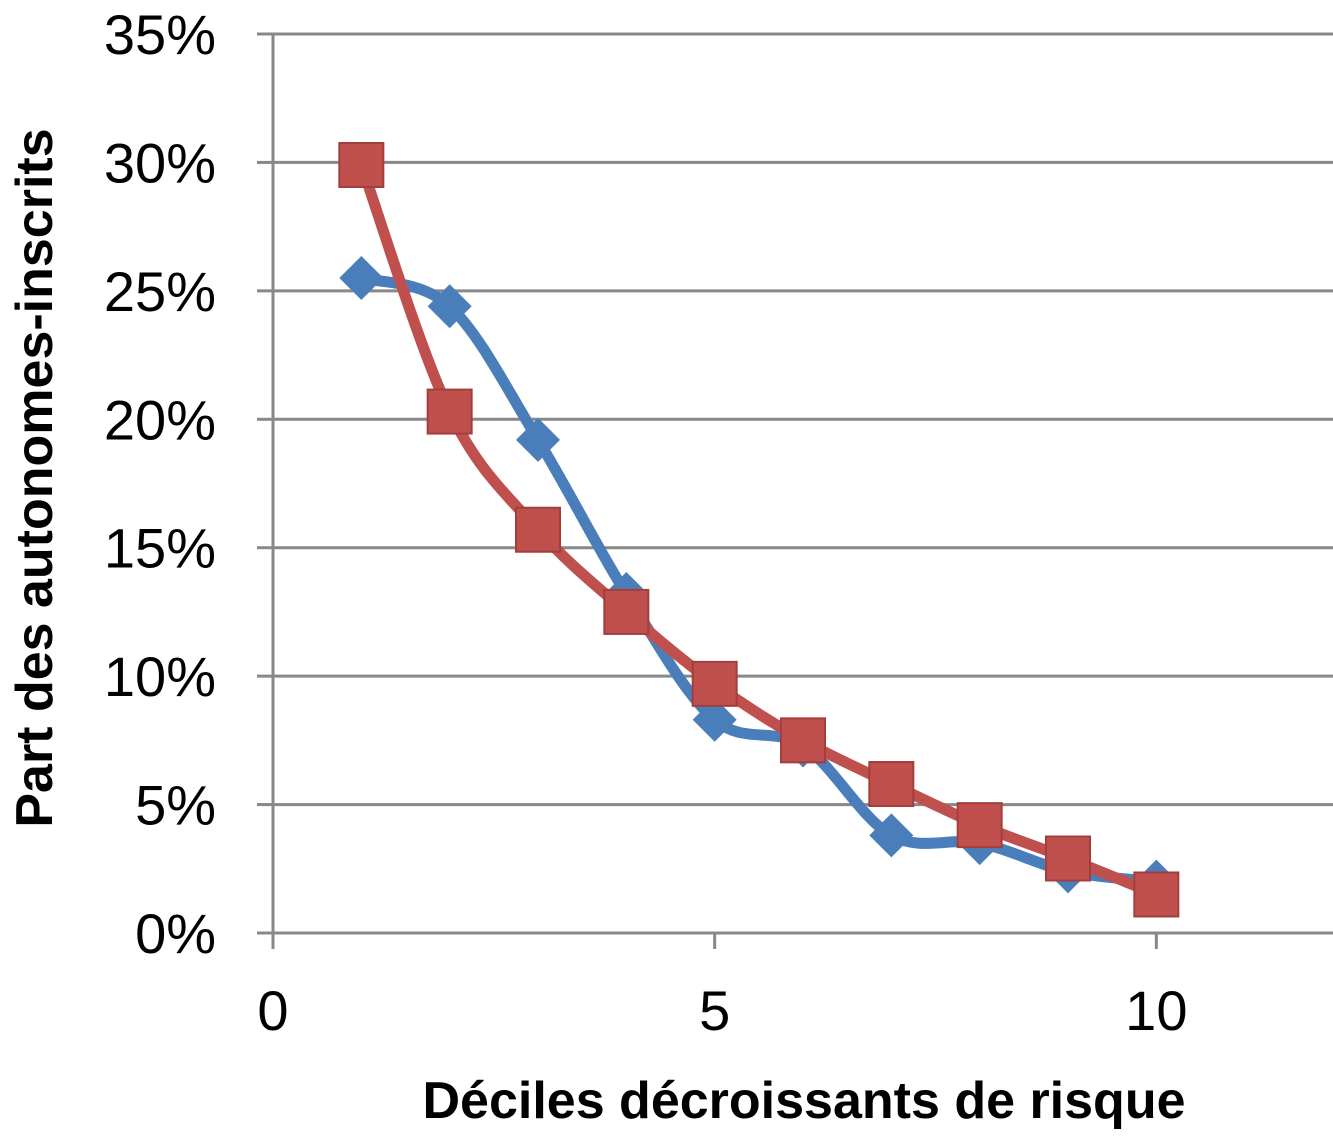 This screenshot has height=1144, width=1333. What do you see at coordinates (35, 477) in the screenshot?
I see `y-axis-title: Part des autonomes-inscrits` at bounding box center [35, 477].